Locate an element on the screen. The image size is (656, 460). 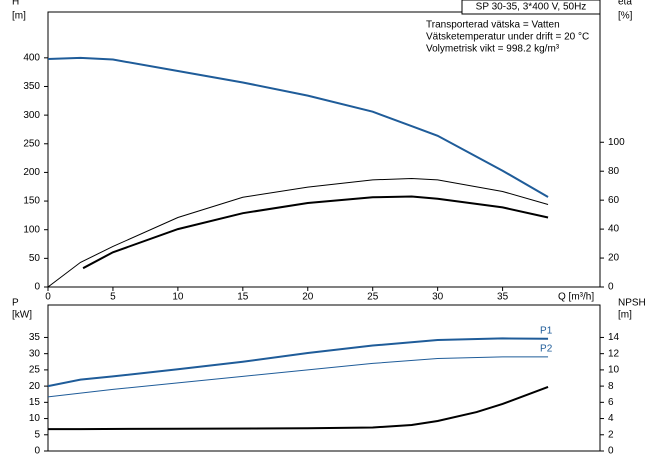
y-tick-label: 100 is located at coordinates (31, 229).